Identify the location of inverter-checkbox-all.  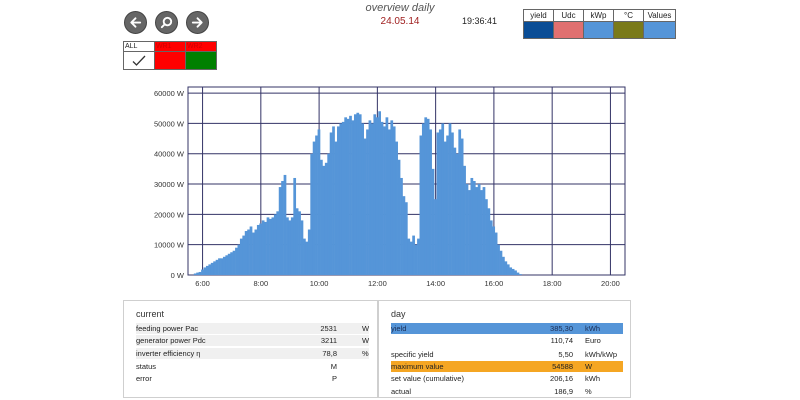
(139, 60).